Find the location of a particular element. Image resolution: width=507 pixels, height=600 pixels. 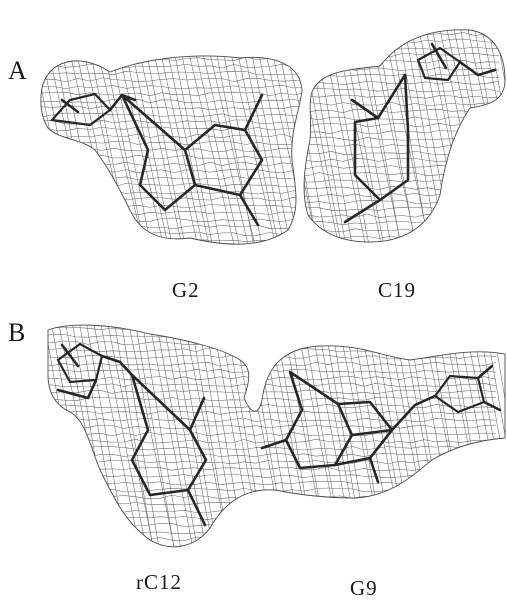

c19-density-outline is located at coordinates (404, 136).